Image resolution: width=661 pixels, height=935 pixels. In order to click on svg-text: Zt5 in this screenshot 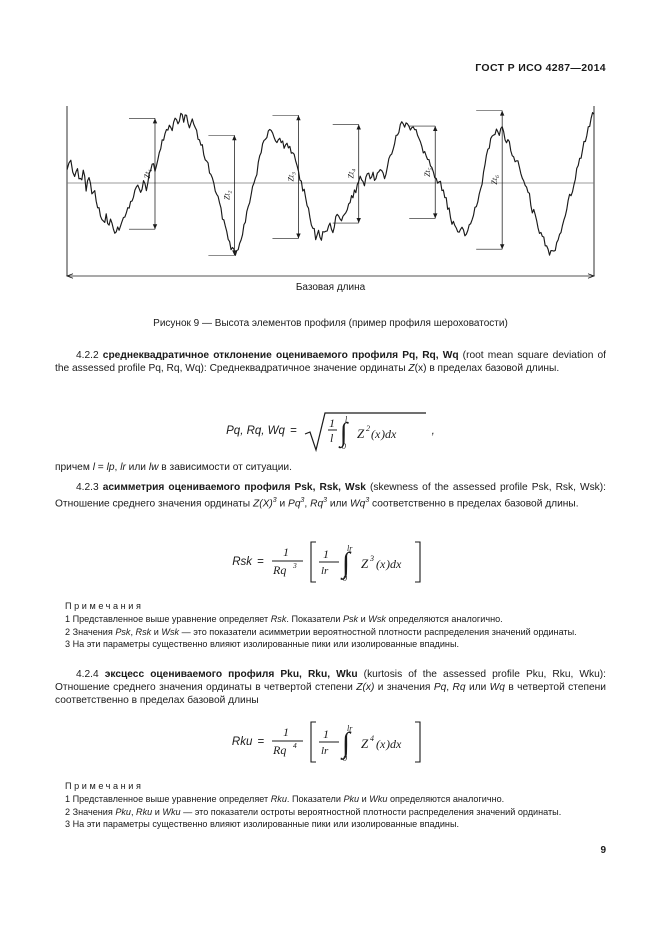, I will do `click(428, 172)`.